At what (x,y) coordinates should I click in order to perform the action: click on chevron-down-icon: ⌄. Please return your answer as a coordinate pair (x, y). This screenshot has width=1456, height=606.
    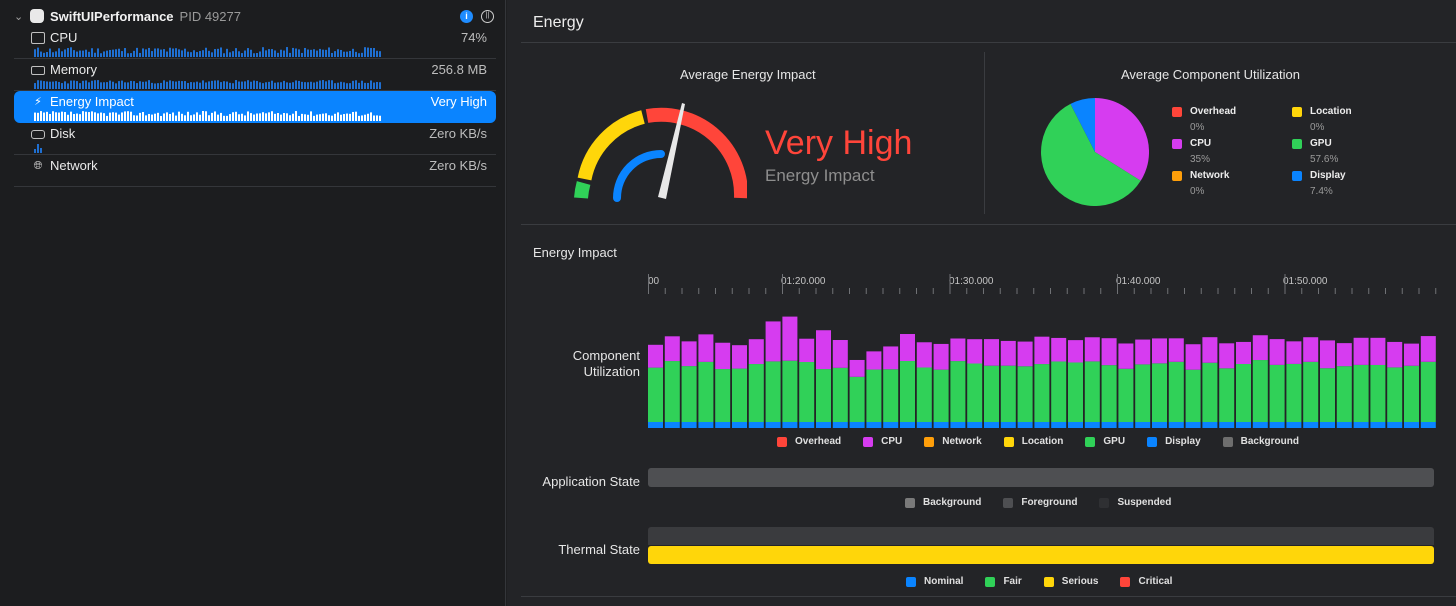
    Looking at the image, I should click on (19, 16).